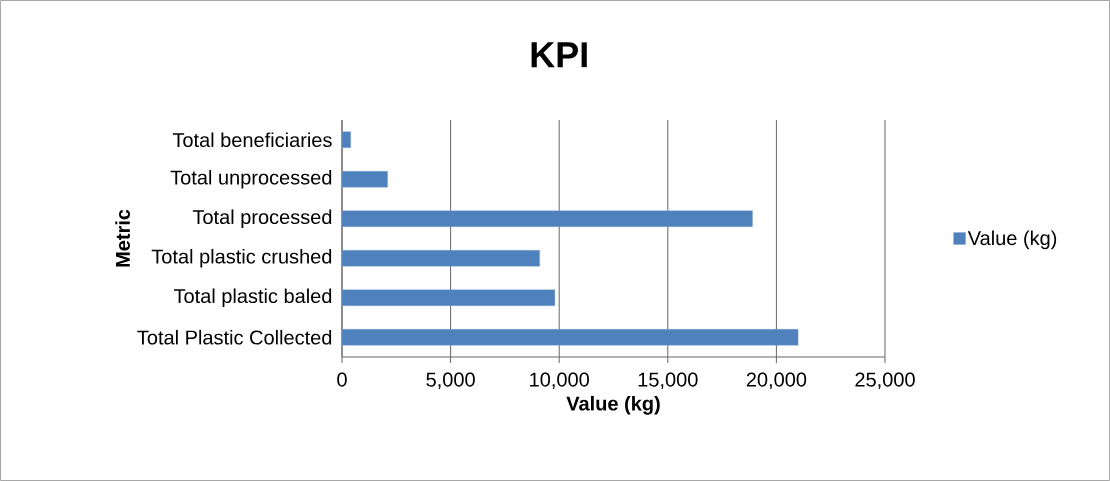 The height and width of the screenshot is (481, 1110). What do you see at coordinates (262, 219) in the screenshot?
I see `y-tick-label: Total processed` at bounding box center [262, 219].